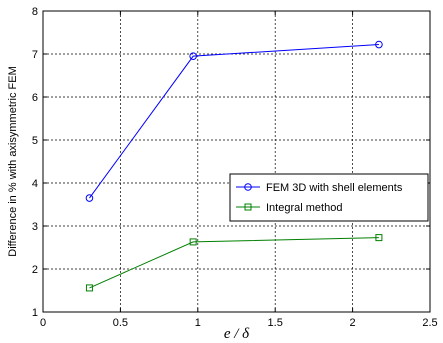 This screenshot has width=443, height=343. I want to click on y-tick-label: 8, so click(35, 12).